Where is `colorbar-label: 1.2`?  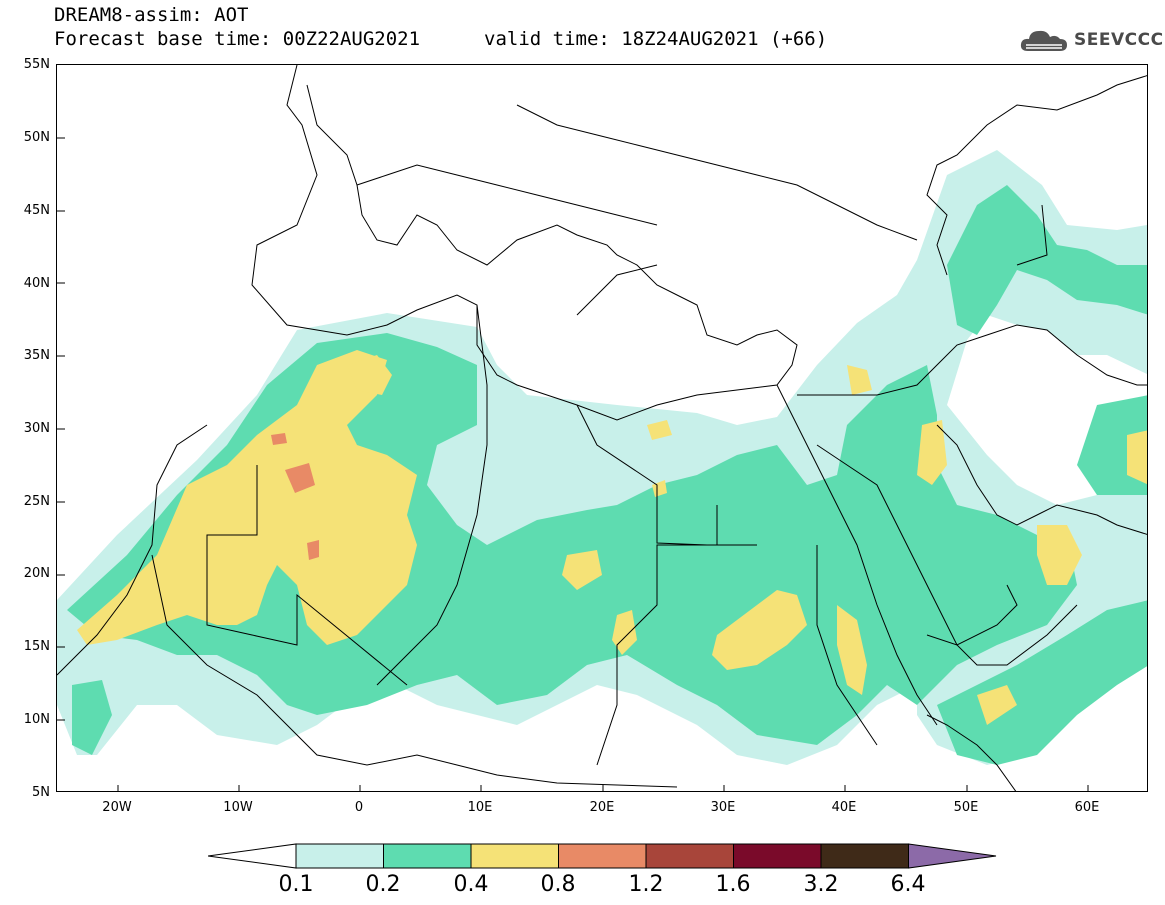 colorbar-label: 1.2 is located at coordinates (646, 884).